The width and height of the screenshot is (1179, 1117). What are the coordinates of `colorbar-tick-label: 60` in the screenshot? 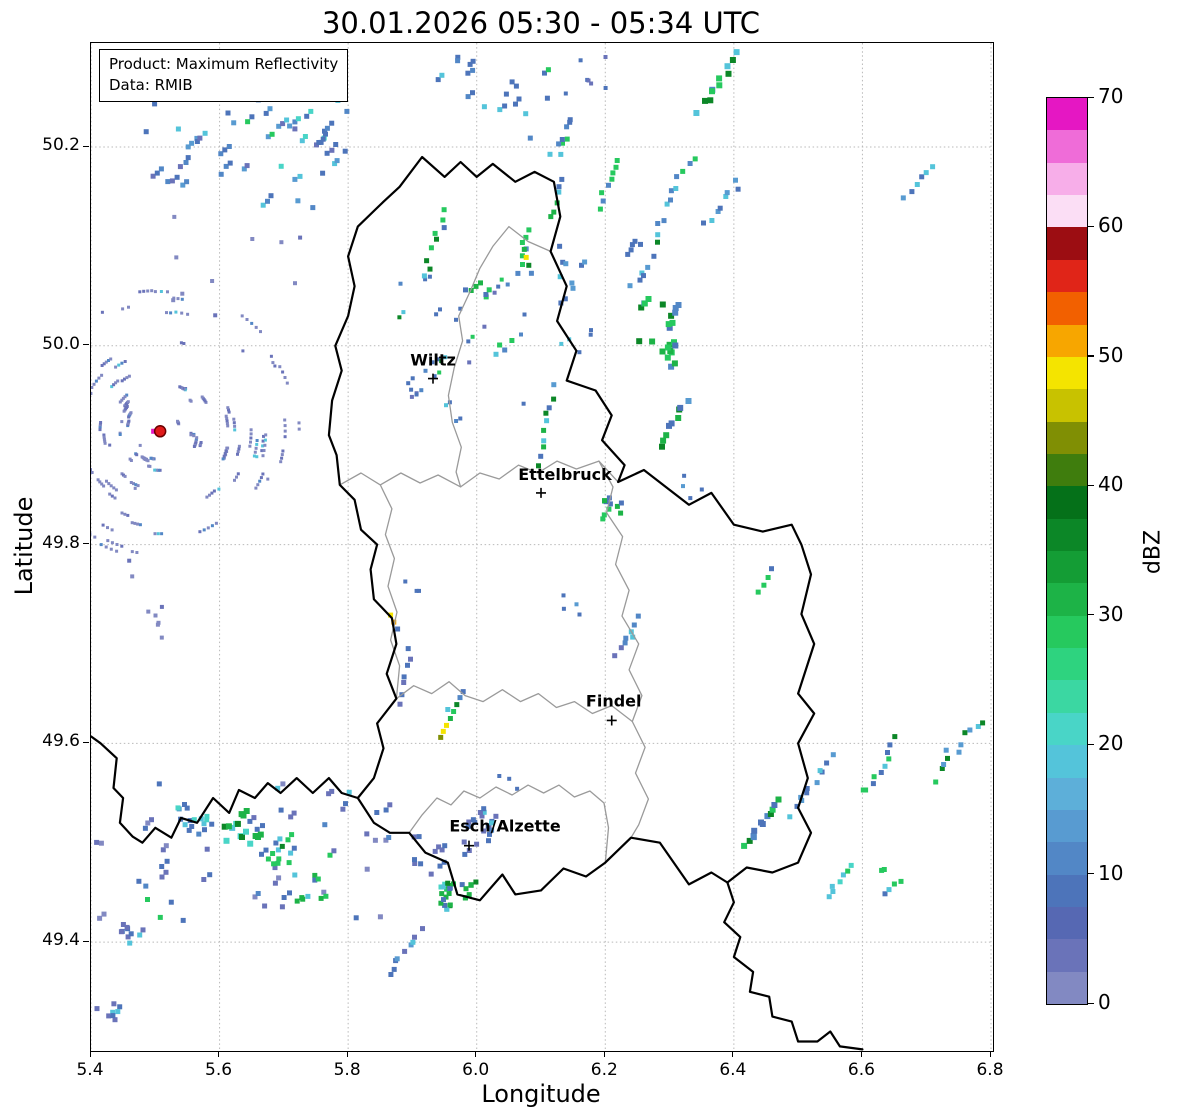 It's located at (1111, 225).